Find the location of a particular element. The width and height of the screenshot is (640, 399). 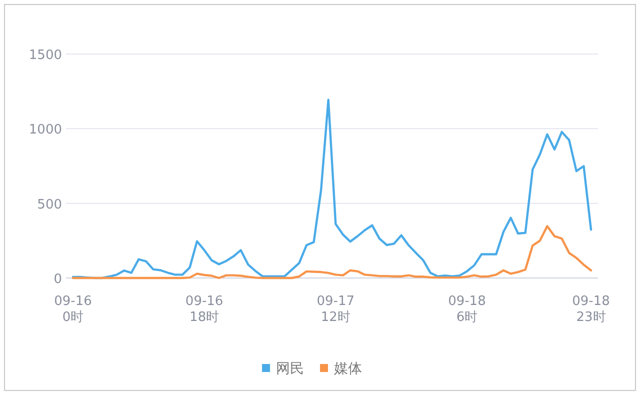

y-tick-label: 1000 is located at coordinates (45, 130).